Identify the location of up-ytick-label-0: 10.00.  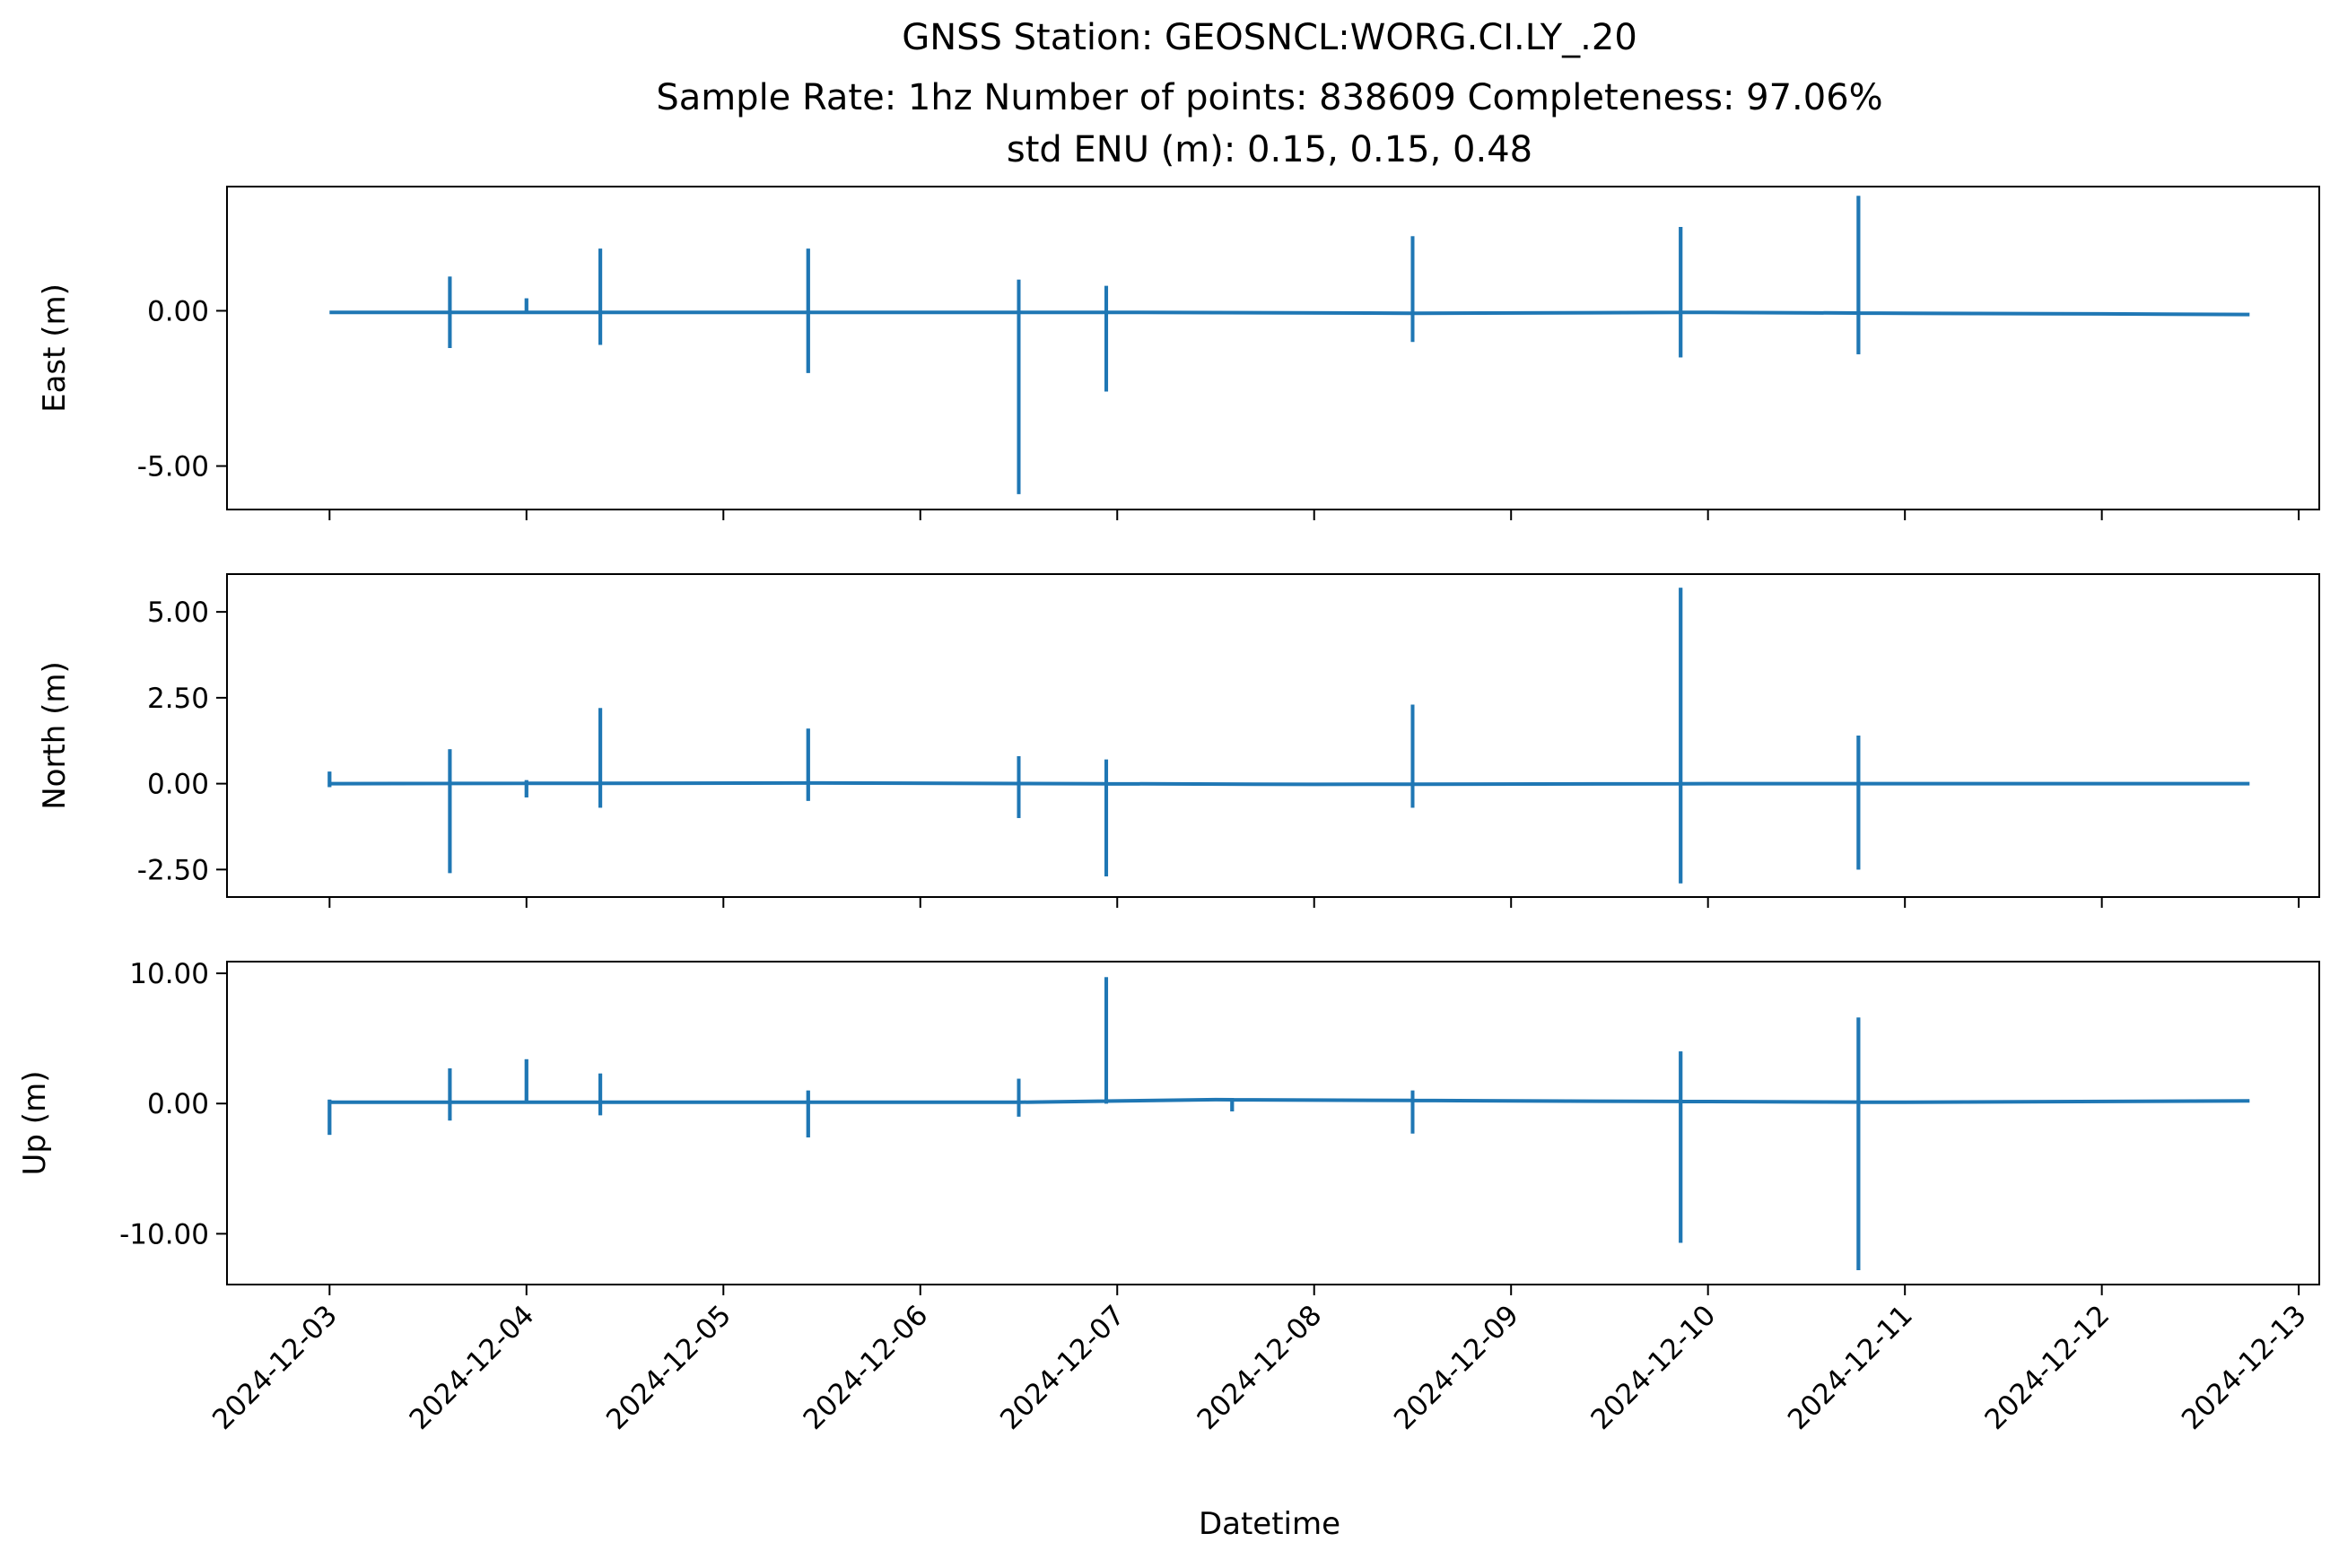
(169, 974).